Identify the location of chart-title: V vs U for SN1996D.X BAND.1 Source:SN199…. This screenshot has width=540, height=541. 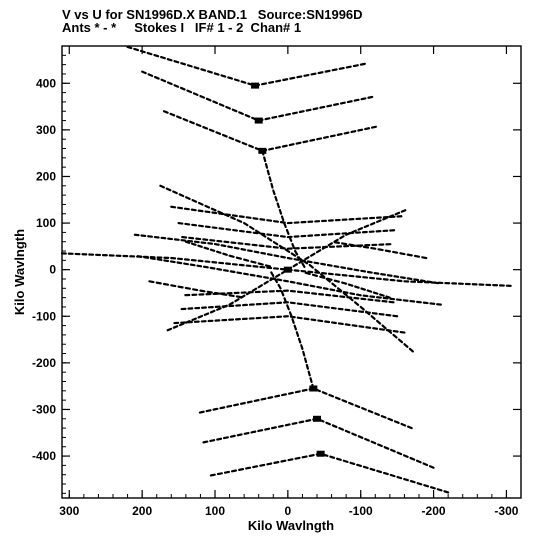
(212, 14).